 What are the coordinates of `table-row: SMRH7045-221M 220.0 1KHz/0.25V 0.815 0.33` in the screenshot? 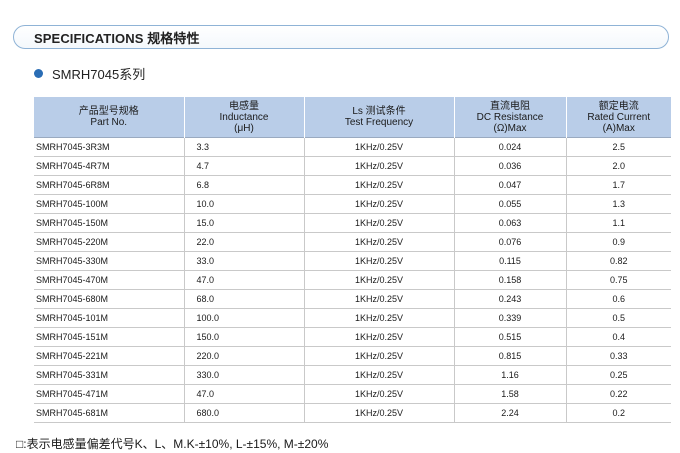 It's located at (352, 356).